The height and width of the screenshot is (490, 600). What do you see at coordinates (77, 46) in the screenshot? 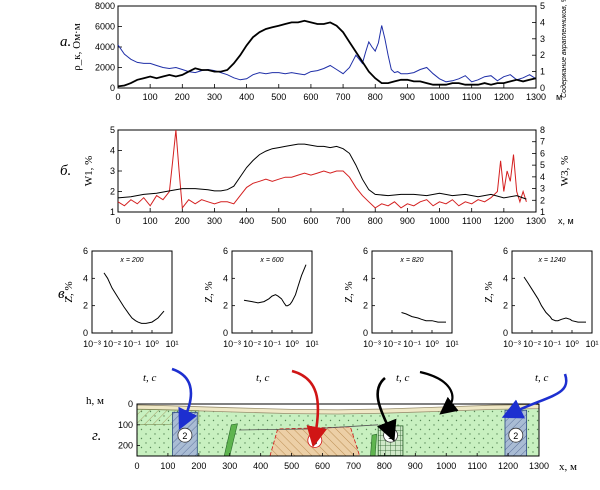
I see `y-left-axis-label: ρ_к, Ом·м` at bounding box center [77, 46].